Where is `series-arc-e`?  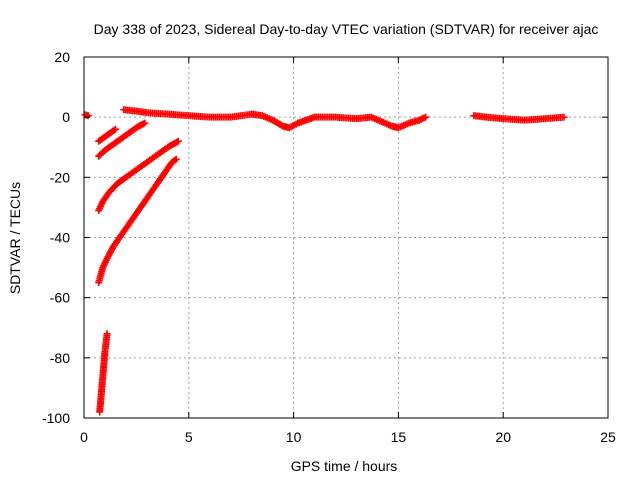 series-arc-e is located at coordinates (137, 221).